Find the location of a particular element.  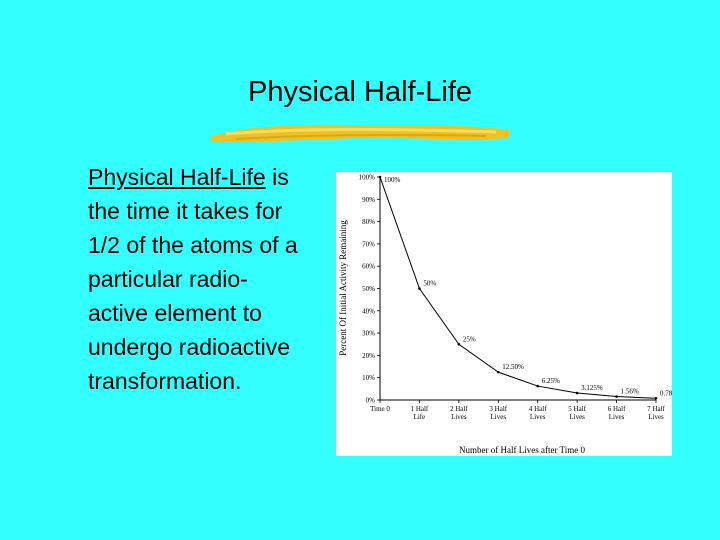

y-tick-label: 100% is located at coordinates (367, 178).